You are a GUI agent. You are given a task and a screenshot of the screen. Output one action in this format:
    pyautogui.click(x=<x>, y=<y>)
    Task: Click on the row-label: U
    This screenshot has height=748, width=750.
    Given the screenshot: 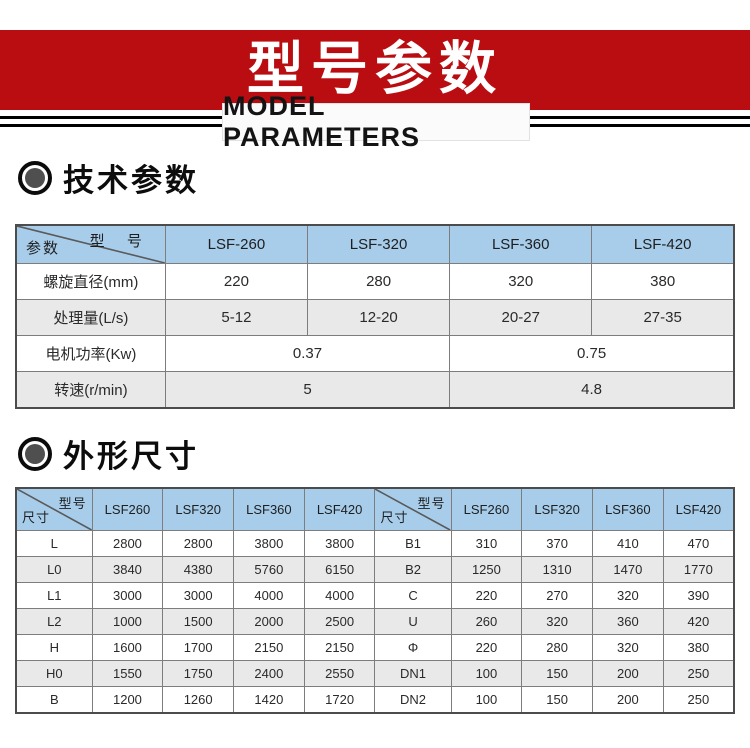 What is the action you would take?
    pyautogui.click(x=413, y=621)
    